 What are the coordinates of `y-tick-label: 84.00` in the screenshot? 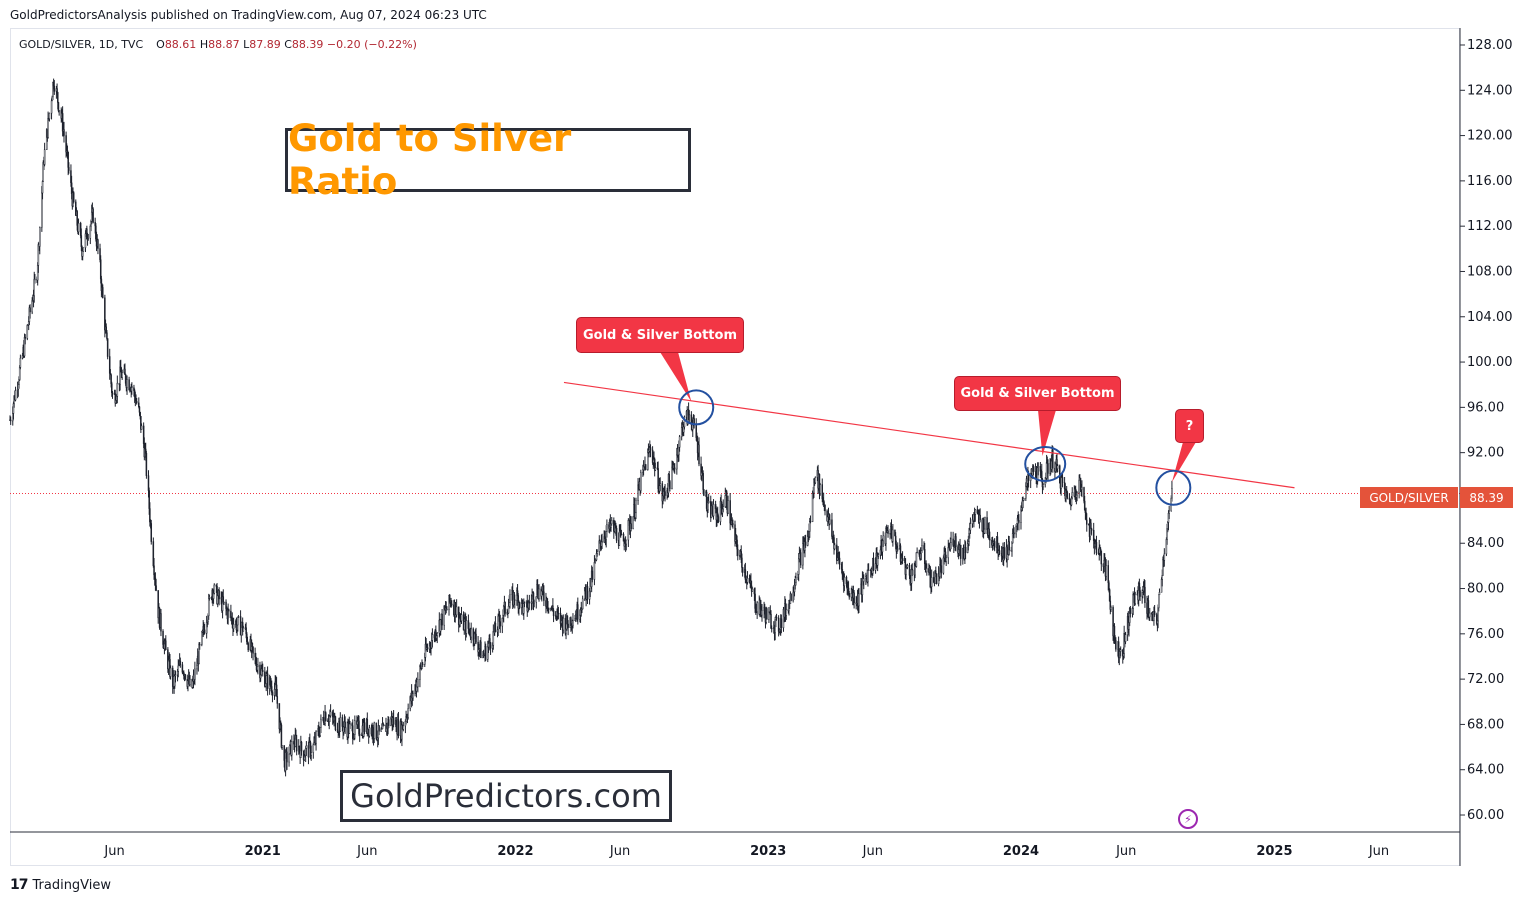 It's located at (1485, 543).